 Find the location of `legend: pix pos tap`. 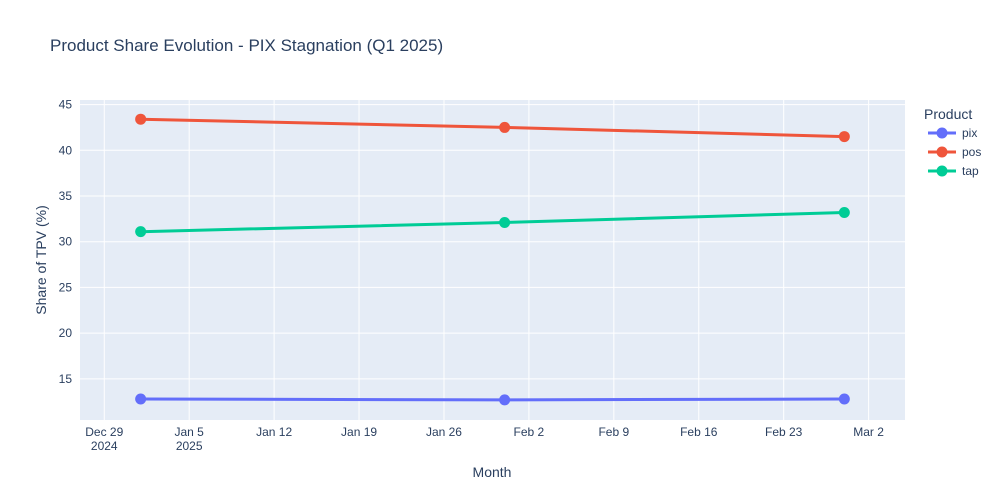

legend: pix pos tap is located at coordinates (954, 152).